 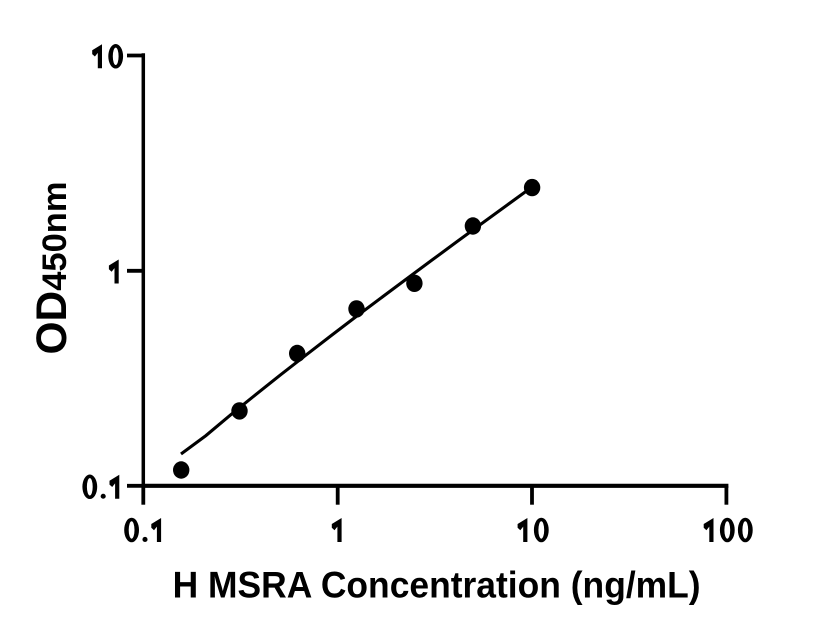 What do you see at coordinates (52, 267) in the screenshot?
I see `svg-text: OD450nm` at bounding box center [52, 267].